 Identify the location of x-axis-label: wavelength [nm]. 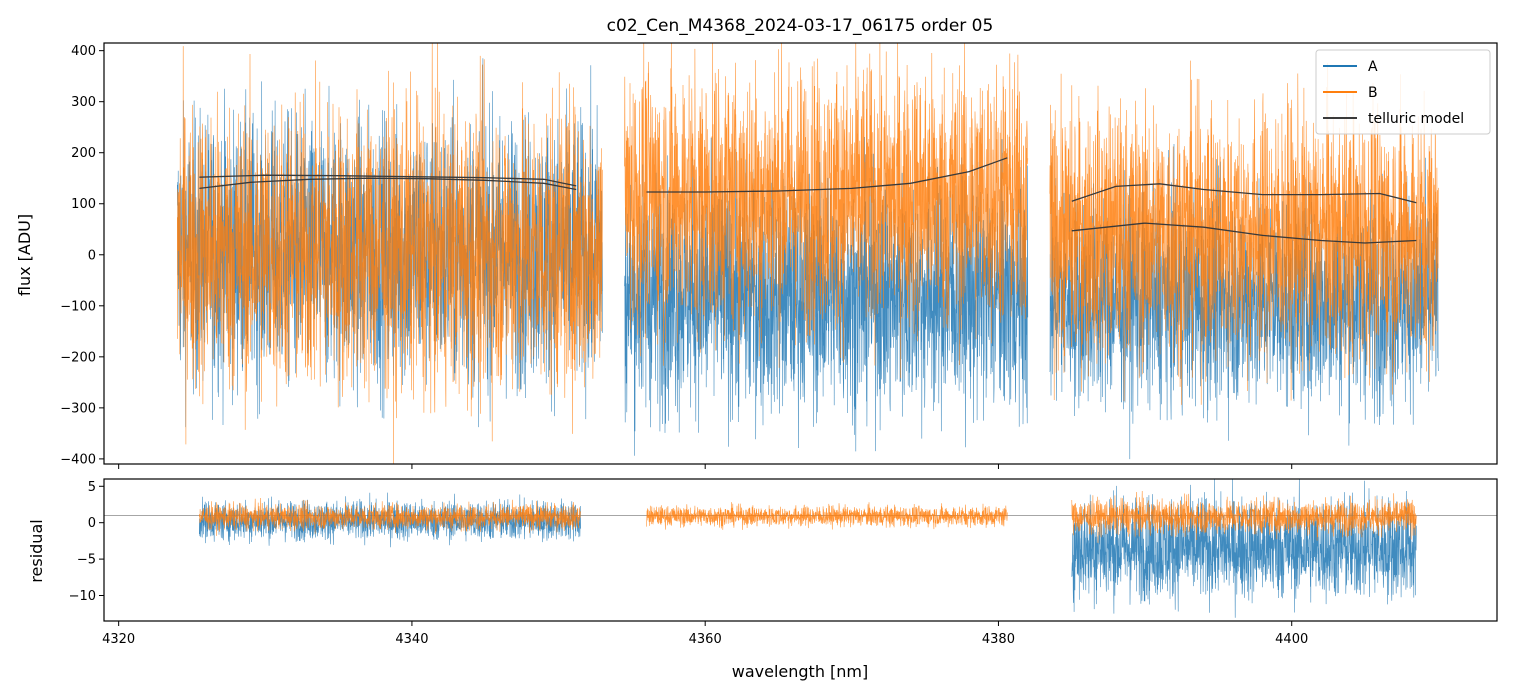
(800, 671).